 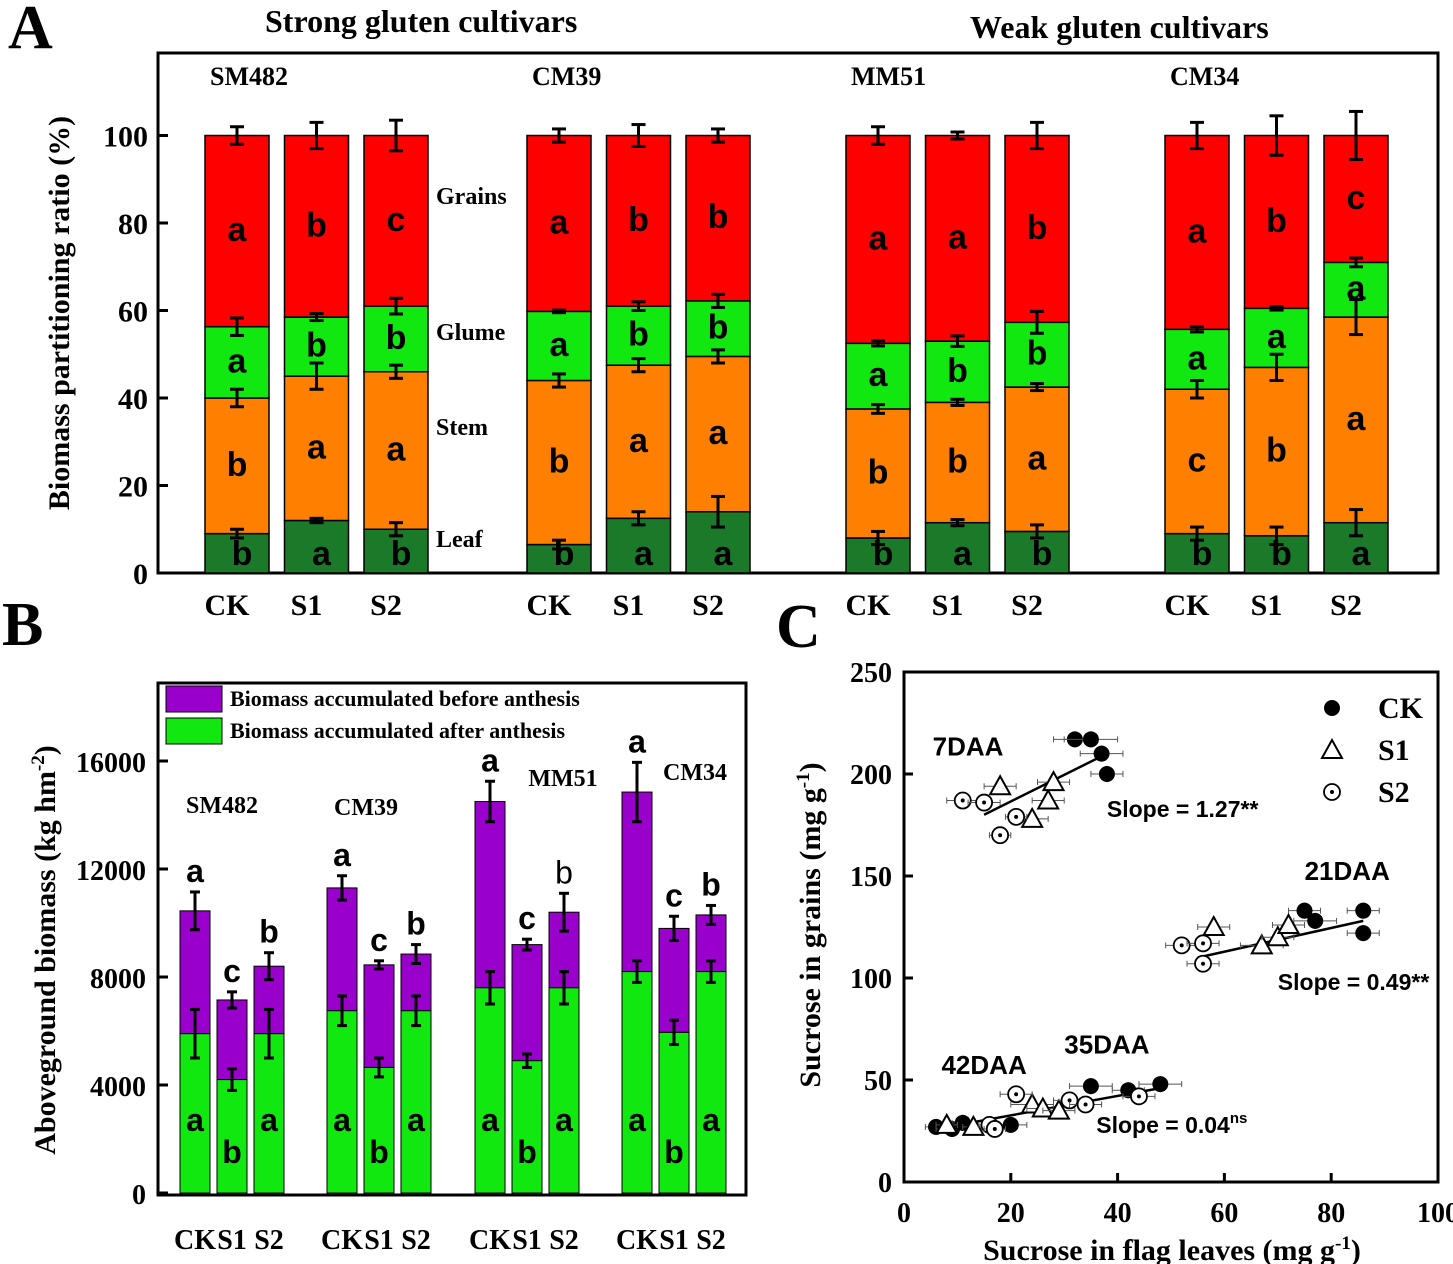 What do you see at coordinates (983, 1065) in the screenshot?
I see `stage-label: 42DAA` at bounding box center [983, 1065].